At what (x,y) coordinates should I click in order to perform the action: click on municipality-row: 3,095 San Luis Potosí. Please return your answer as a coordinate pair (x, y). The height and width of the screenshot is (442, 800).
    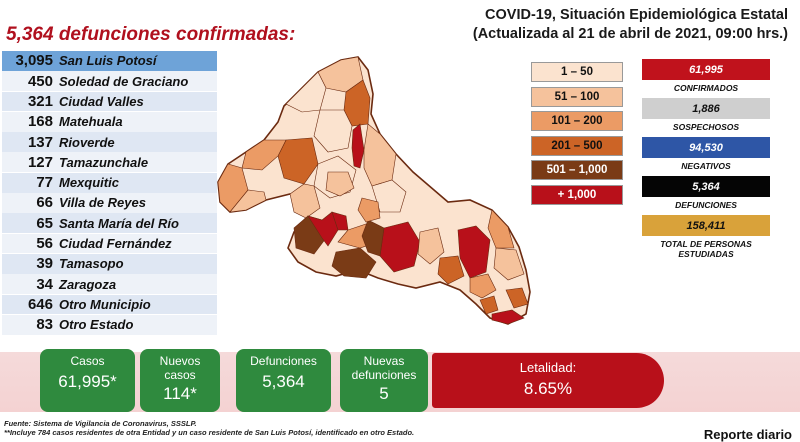
    Looking at the image, I should click on (109, 61).